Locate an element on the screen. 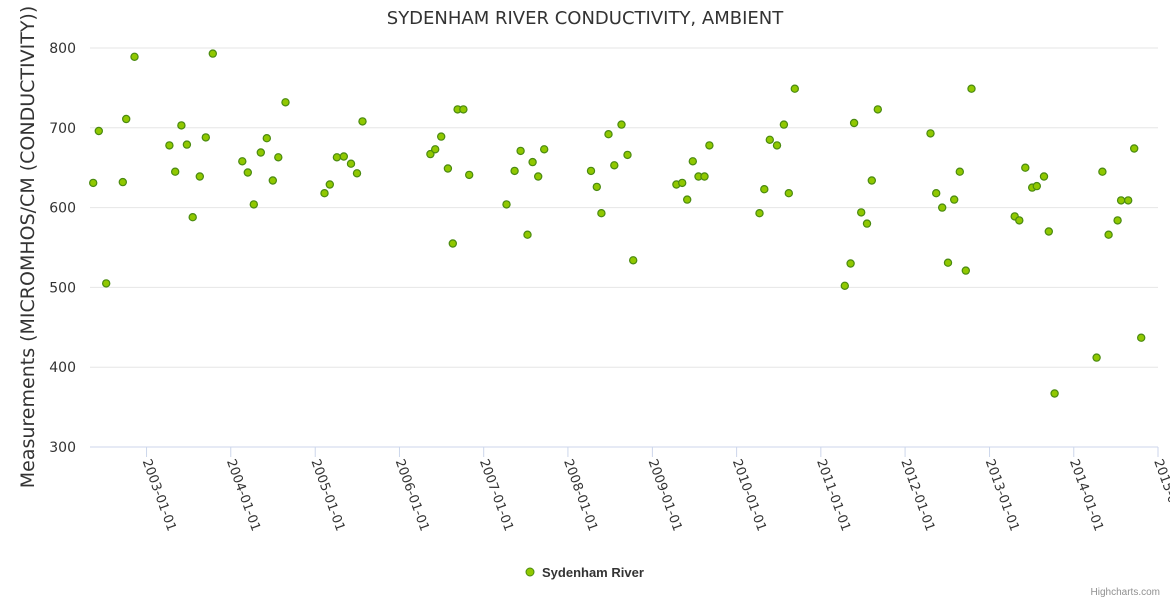 Image resolution: width=1170 pixels, height=600 pixels. legend-marker is located at coordinates (530, 572).